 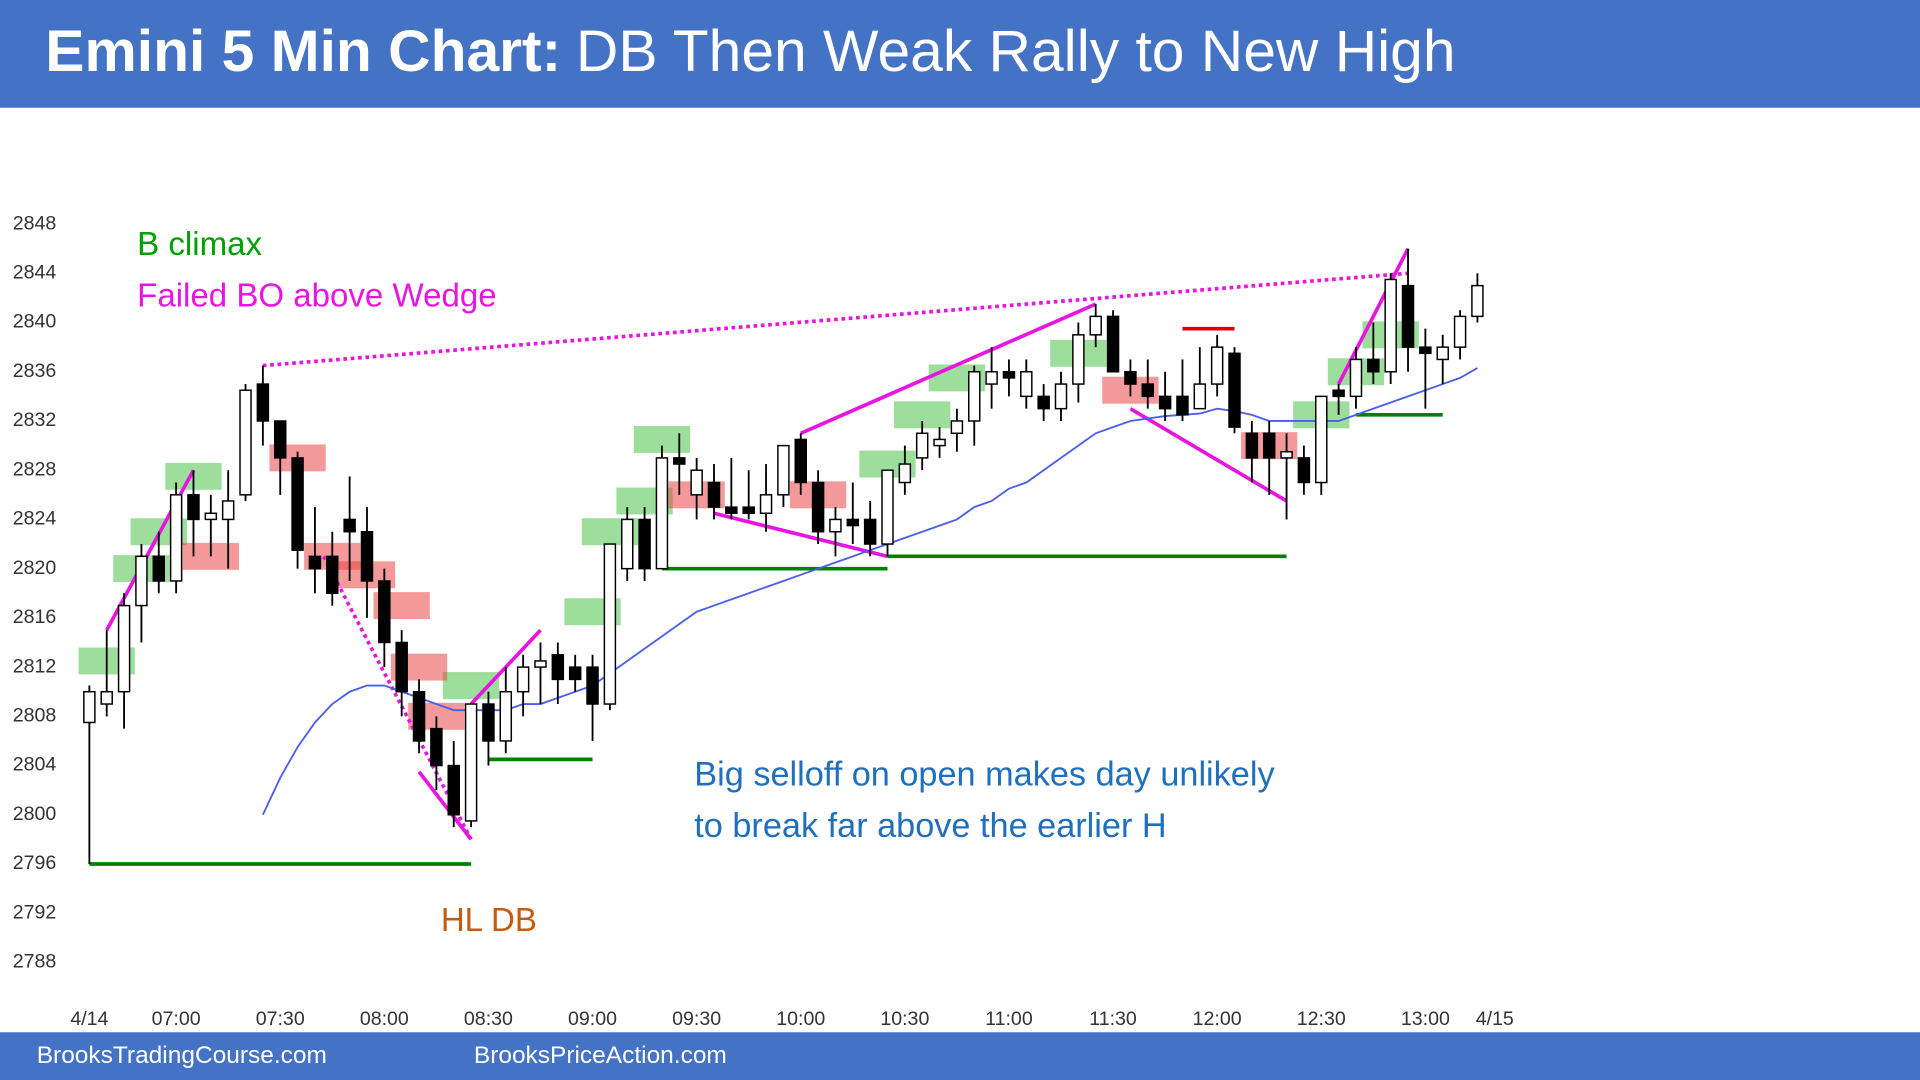 What do you see at coordinates (1217, 1019) in the screenshot?
I see `x-tick-label: 12:00` at bounding box center [1217, 1019].